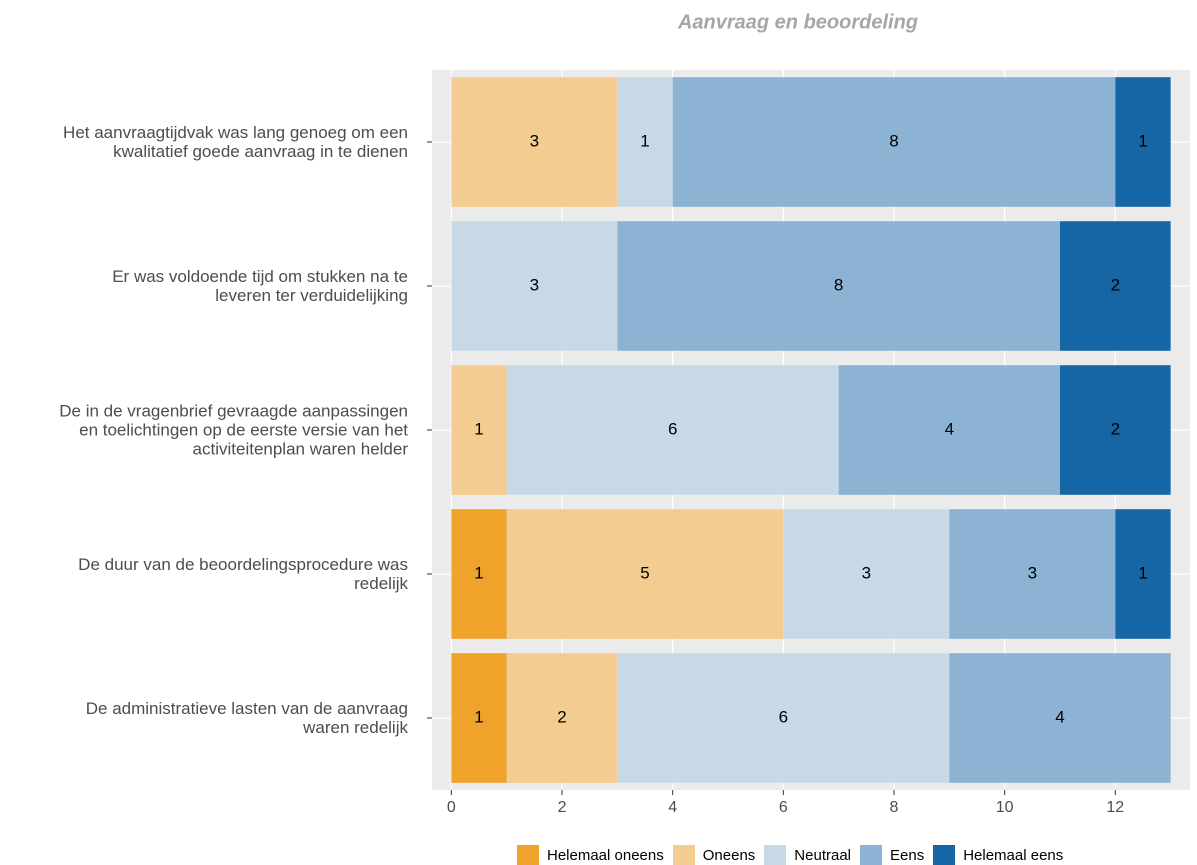  What do you see at coordinates (783, 807) in the screenshot?
I see `x-tick-label: 6` at bounding box center [783, 807].